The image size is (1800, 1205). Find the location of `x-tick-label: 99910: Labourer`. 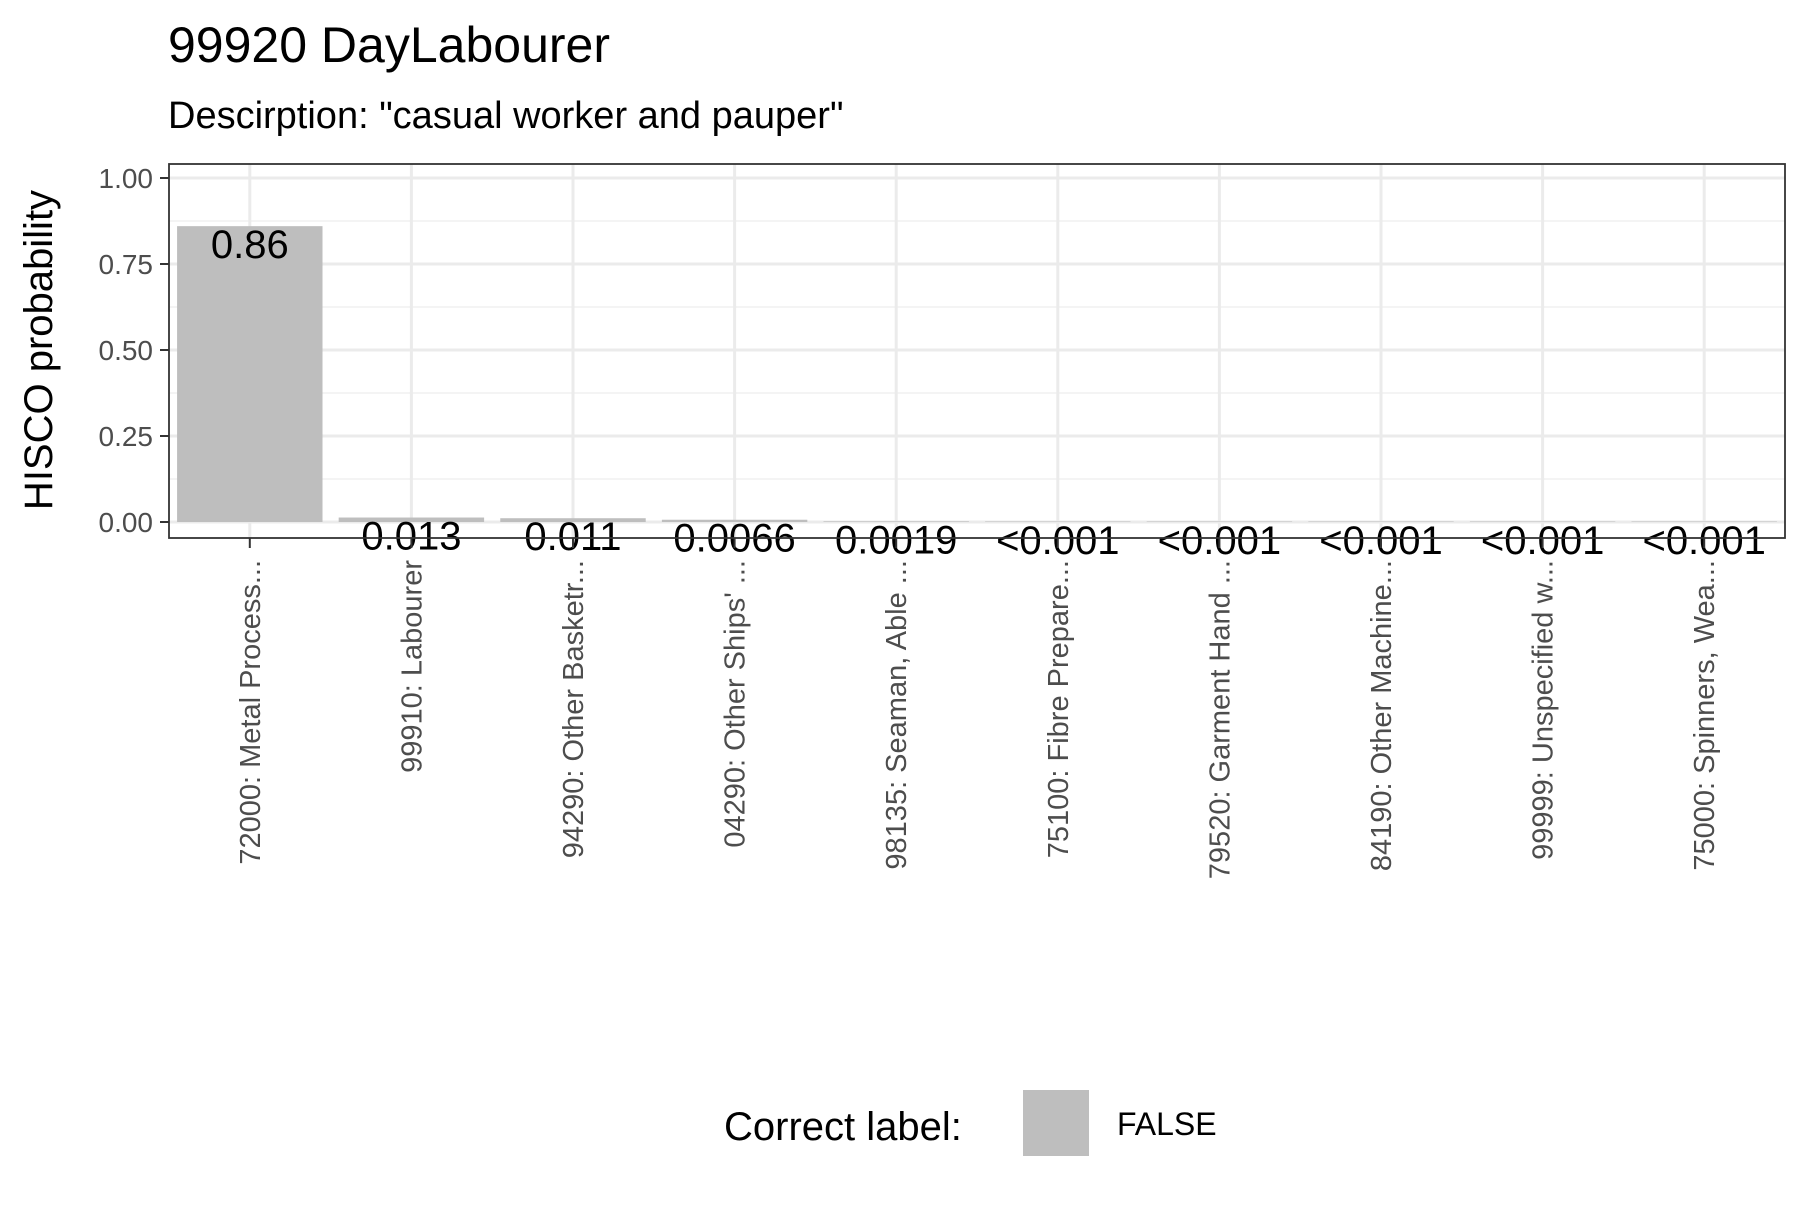

x-tick-label: 99910: Labourer is located at coordinates (412, 666).